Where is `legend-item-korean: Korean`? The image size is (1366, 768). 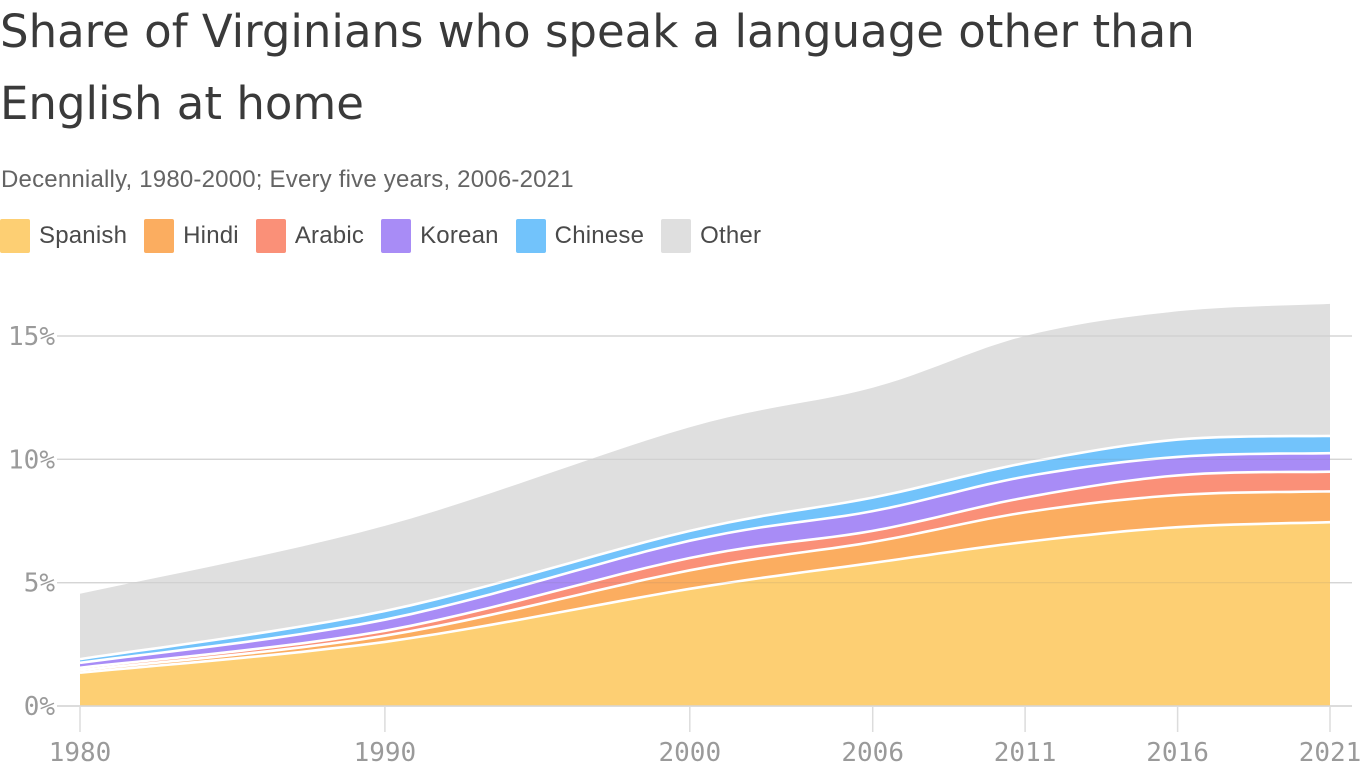 legend-item-korean: Korean is located at coordinates (440, 236).